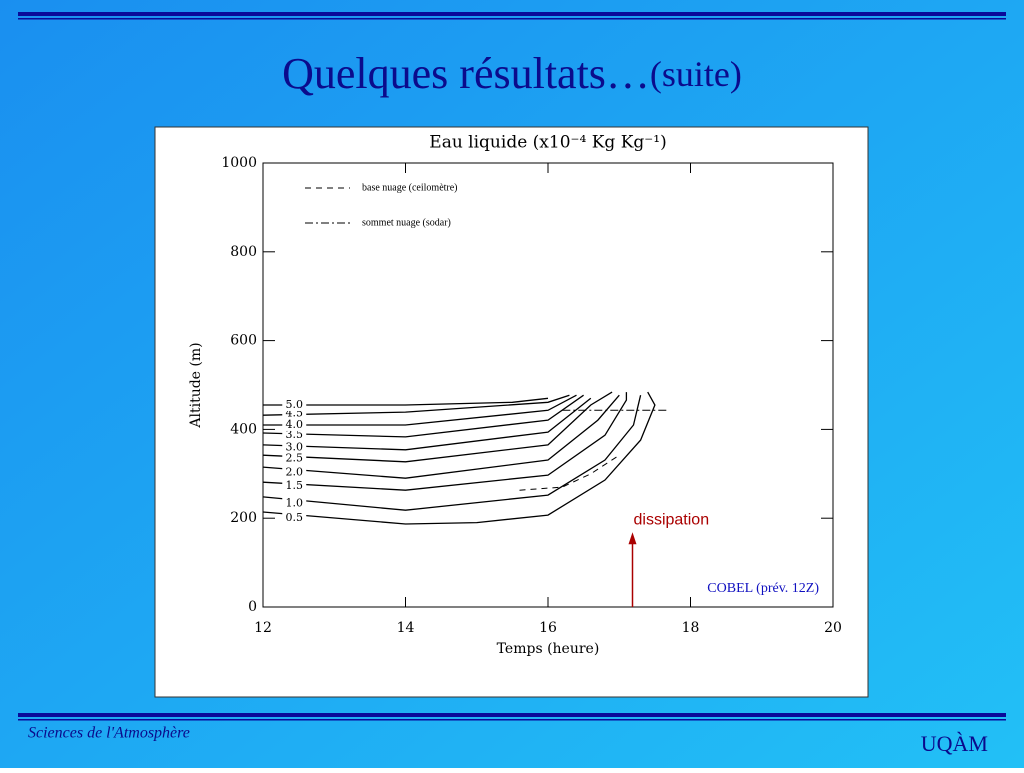 The image size is (1024, 773). I want to click on slide-title: Quelques résultats…(suite), so click(512, 73).